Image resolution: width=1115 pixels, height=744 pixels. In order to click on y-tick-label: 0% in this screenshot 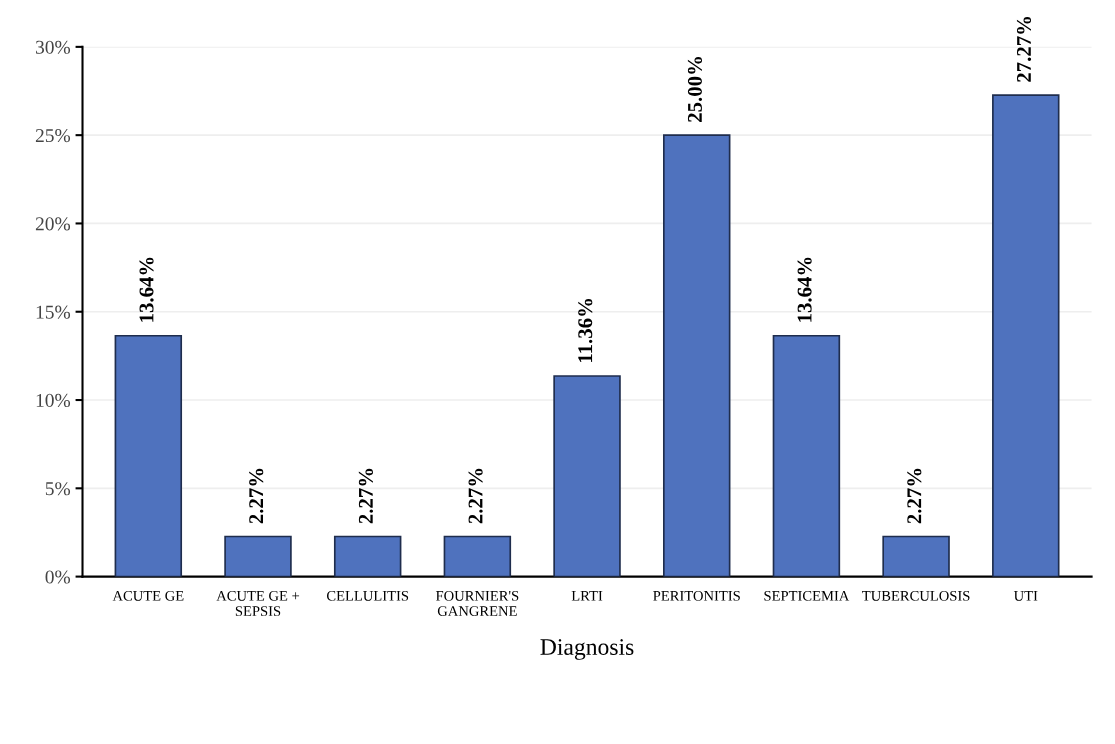, I will do `click(58, 577)`.